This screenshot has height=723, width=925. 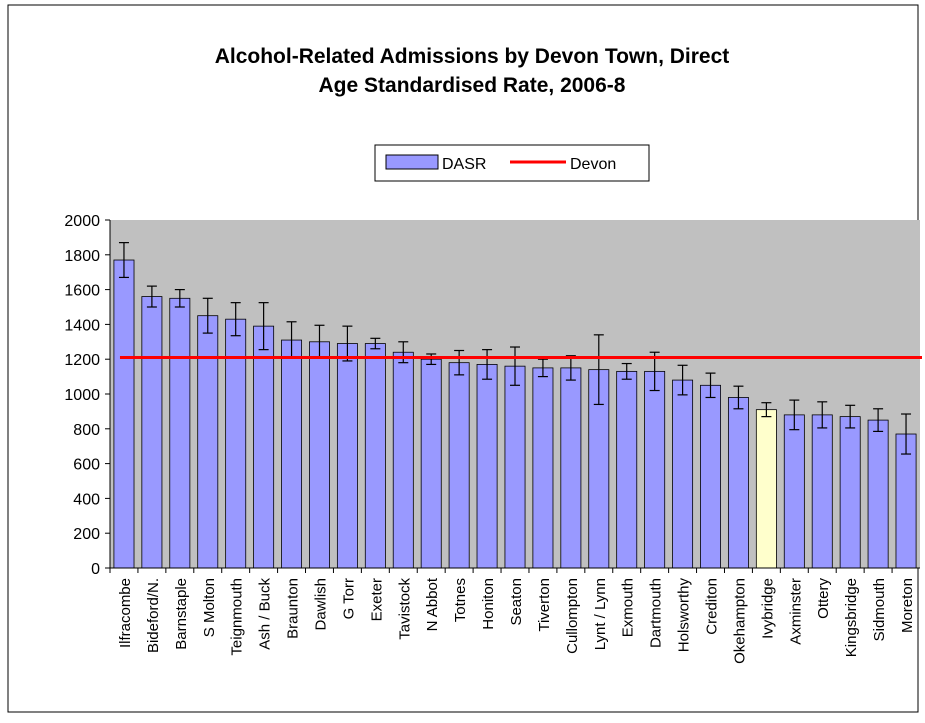 What do you see at coordinates (320, 604) in the screenshot?
I see `x-tick-label: Dawlish` at bounding box center [320, 604].